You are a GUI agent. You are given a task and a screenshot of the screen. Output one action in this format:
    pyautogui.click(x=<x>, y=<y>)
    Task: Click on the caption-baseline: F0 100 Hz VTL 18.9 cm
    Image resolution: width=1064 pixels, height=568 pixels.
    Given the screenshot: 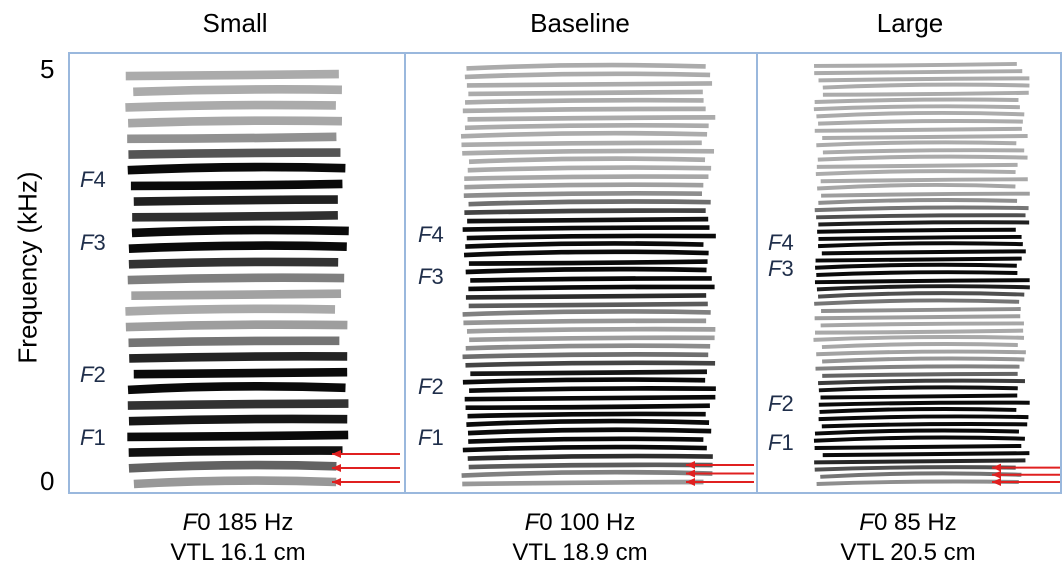 What is the action you would take?
    pyautogui.click(x=580, y=538)
    